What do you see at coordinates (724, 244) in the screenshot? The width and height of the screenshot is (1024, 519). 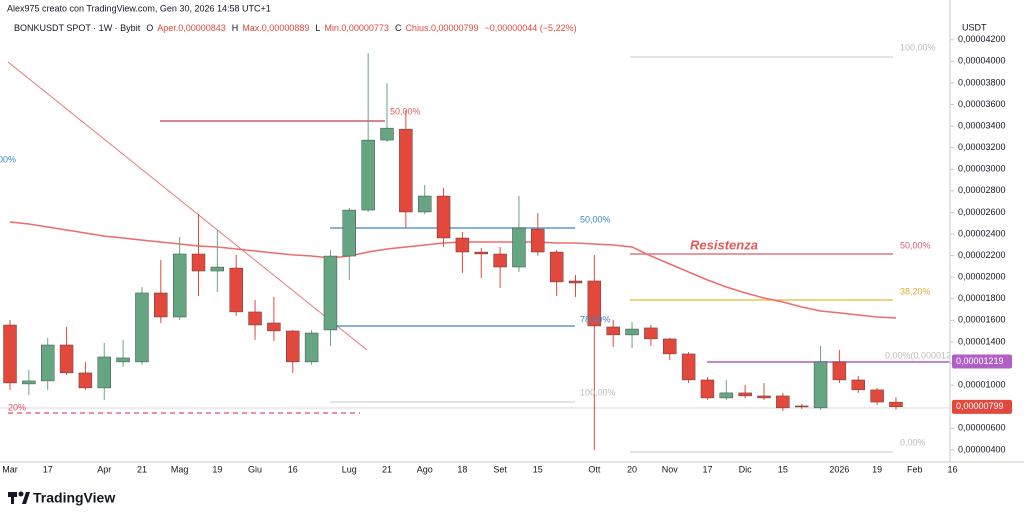 I see `resistance-label: Resistenza` at bounding box center [724, 244].